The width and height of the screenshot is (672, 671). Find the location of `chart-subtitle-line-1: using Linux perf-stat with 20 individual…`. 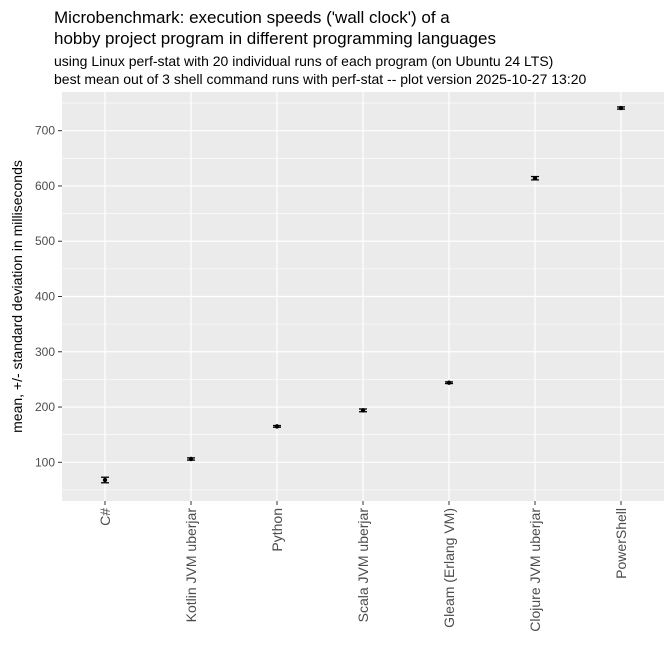

chart-subtitle-line-1: using Linux perf-stat with 20 individual… is located at coordinates (303, 61).